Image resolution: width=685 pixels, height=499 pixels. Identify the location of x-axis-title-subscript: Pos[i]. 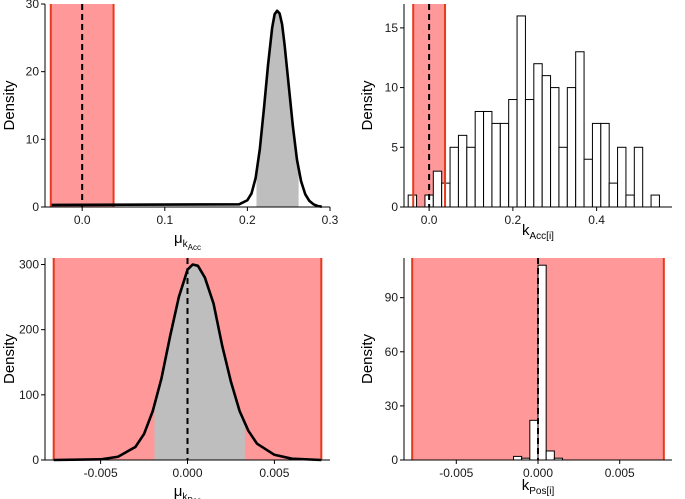
(541, 491).